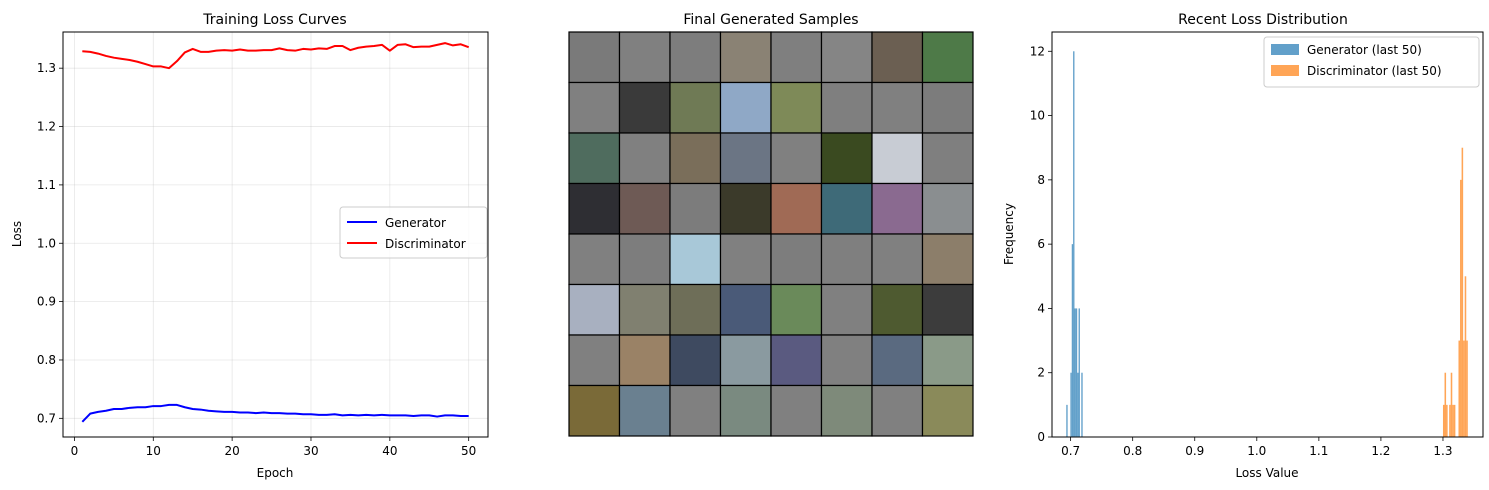 This screenshot has height=490, width=1489. I want to click on x-tick-label: 30, so click(310, 451).